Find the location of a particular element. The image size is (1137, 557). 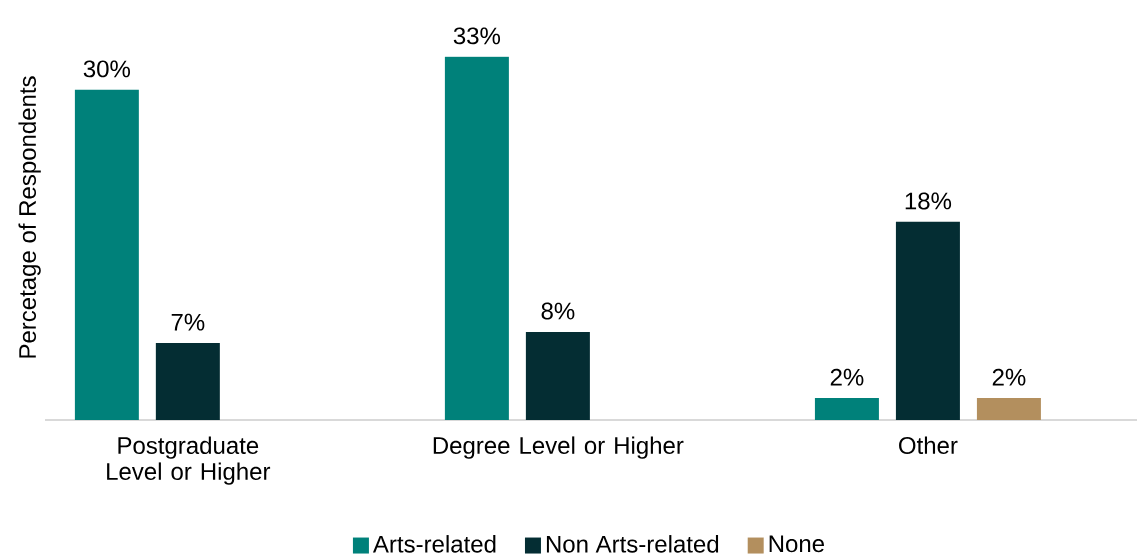

data-label: 30% is located at coordinates (106, 69).